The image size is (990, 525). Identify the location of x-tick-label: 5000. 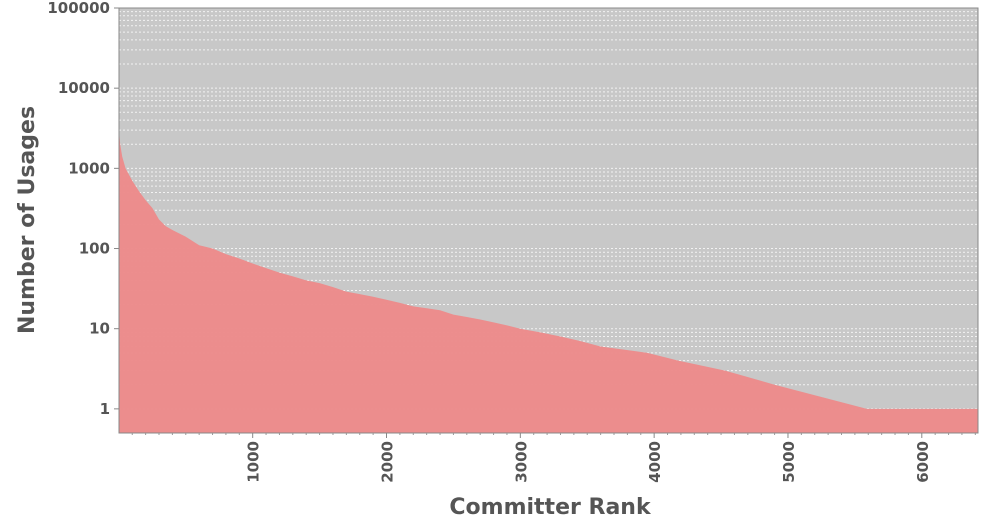
(789, 462).